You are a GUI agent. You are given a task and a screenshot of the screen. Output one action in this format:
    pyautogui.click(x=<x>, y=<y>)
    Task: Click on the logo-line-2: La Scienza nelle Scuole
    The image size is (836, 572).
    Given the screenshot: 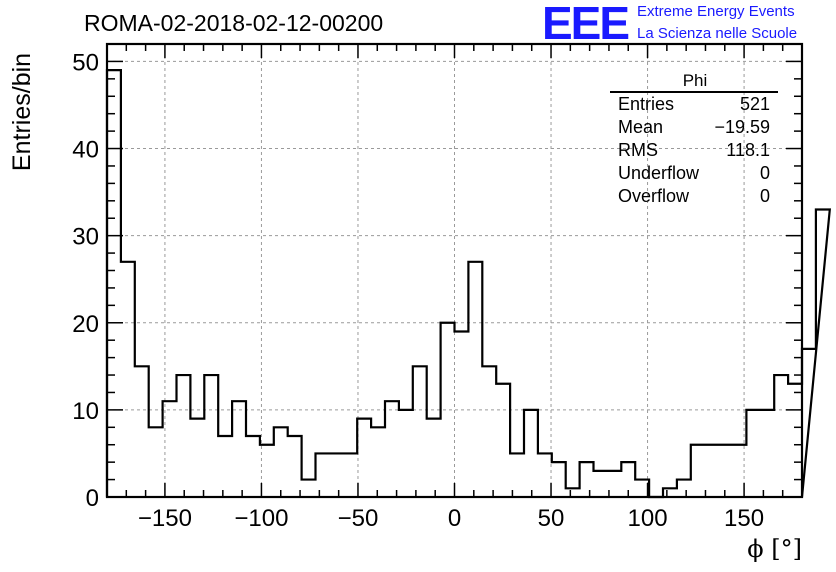 What is the action you would take?
    pyautogui.click(x=717, y=33)
    